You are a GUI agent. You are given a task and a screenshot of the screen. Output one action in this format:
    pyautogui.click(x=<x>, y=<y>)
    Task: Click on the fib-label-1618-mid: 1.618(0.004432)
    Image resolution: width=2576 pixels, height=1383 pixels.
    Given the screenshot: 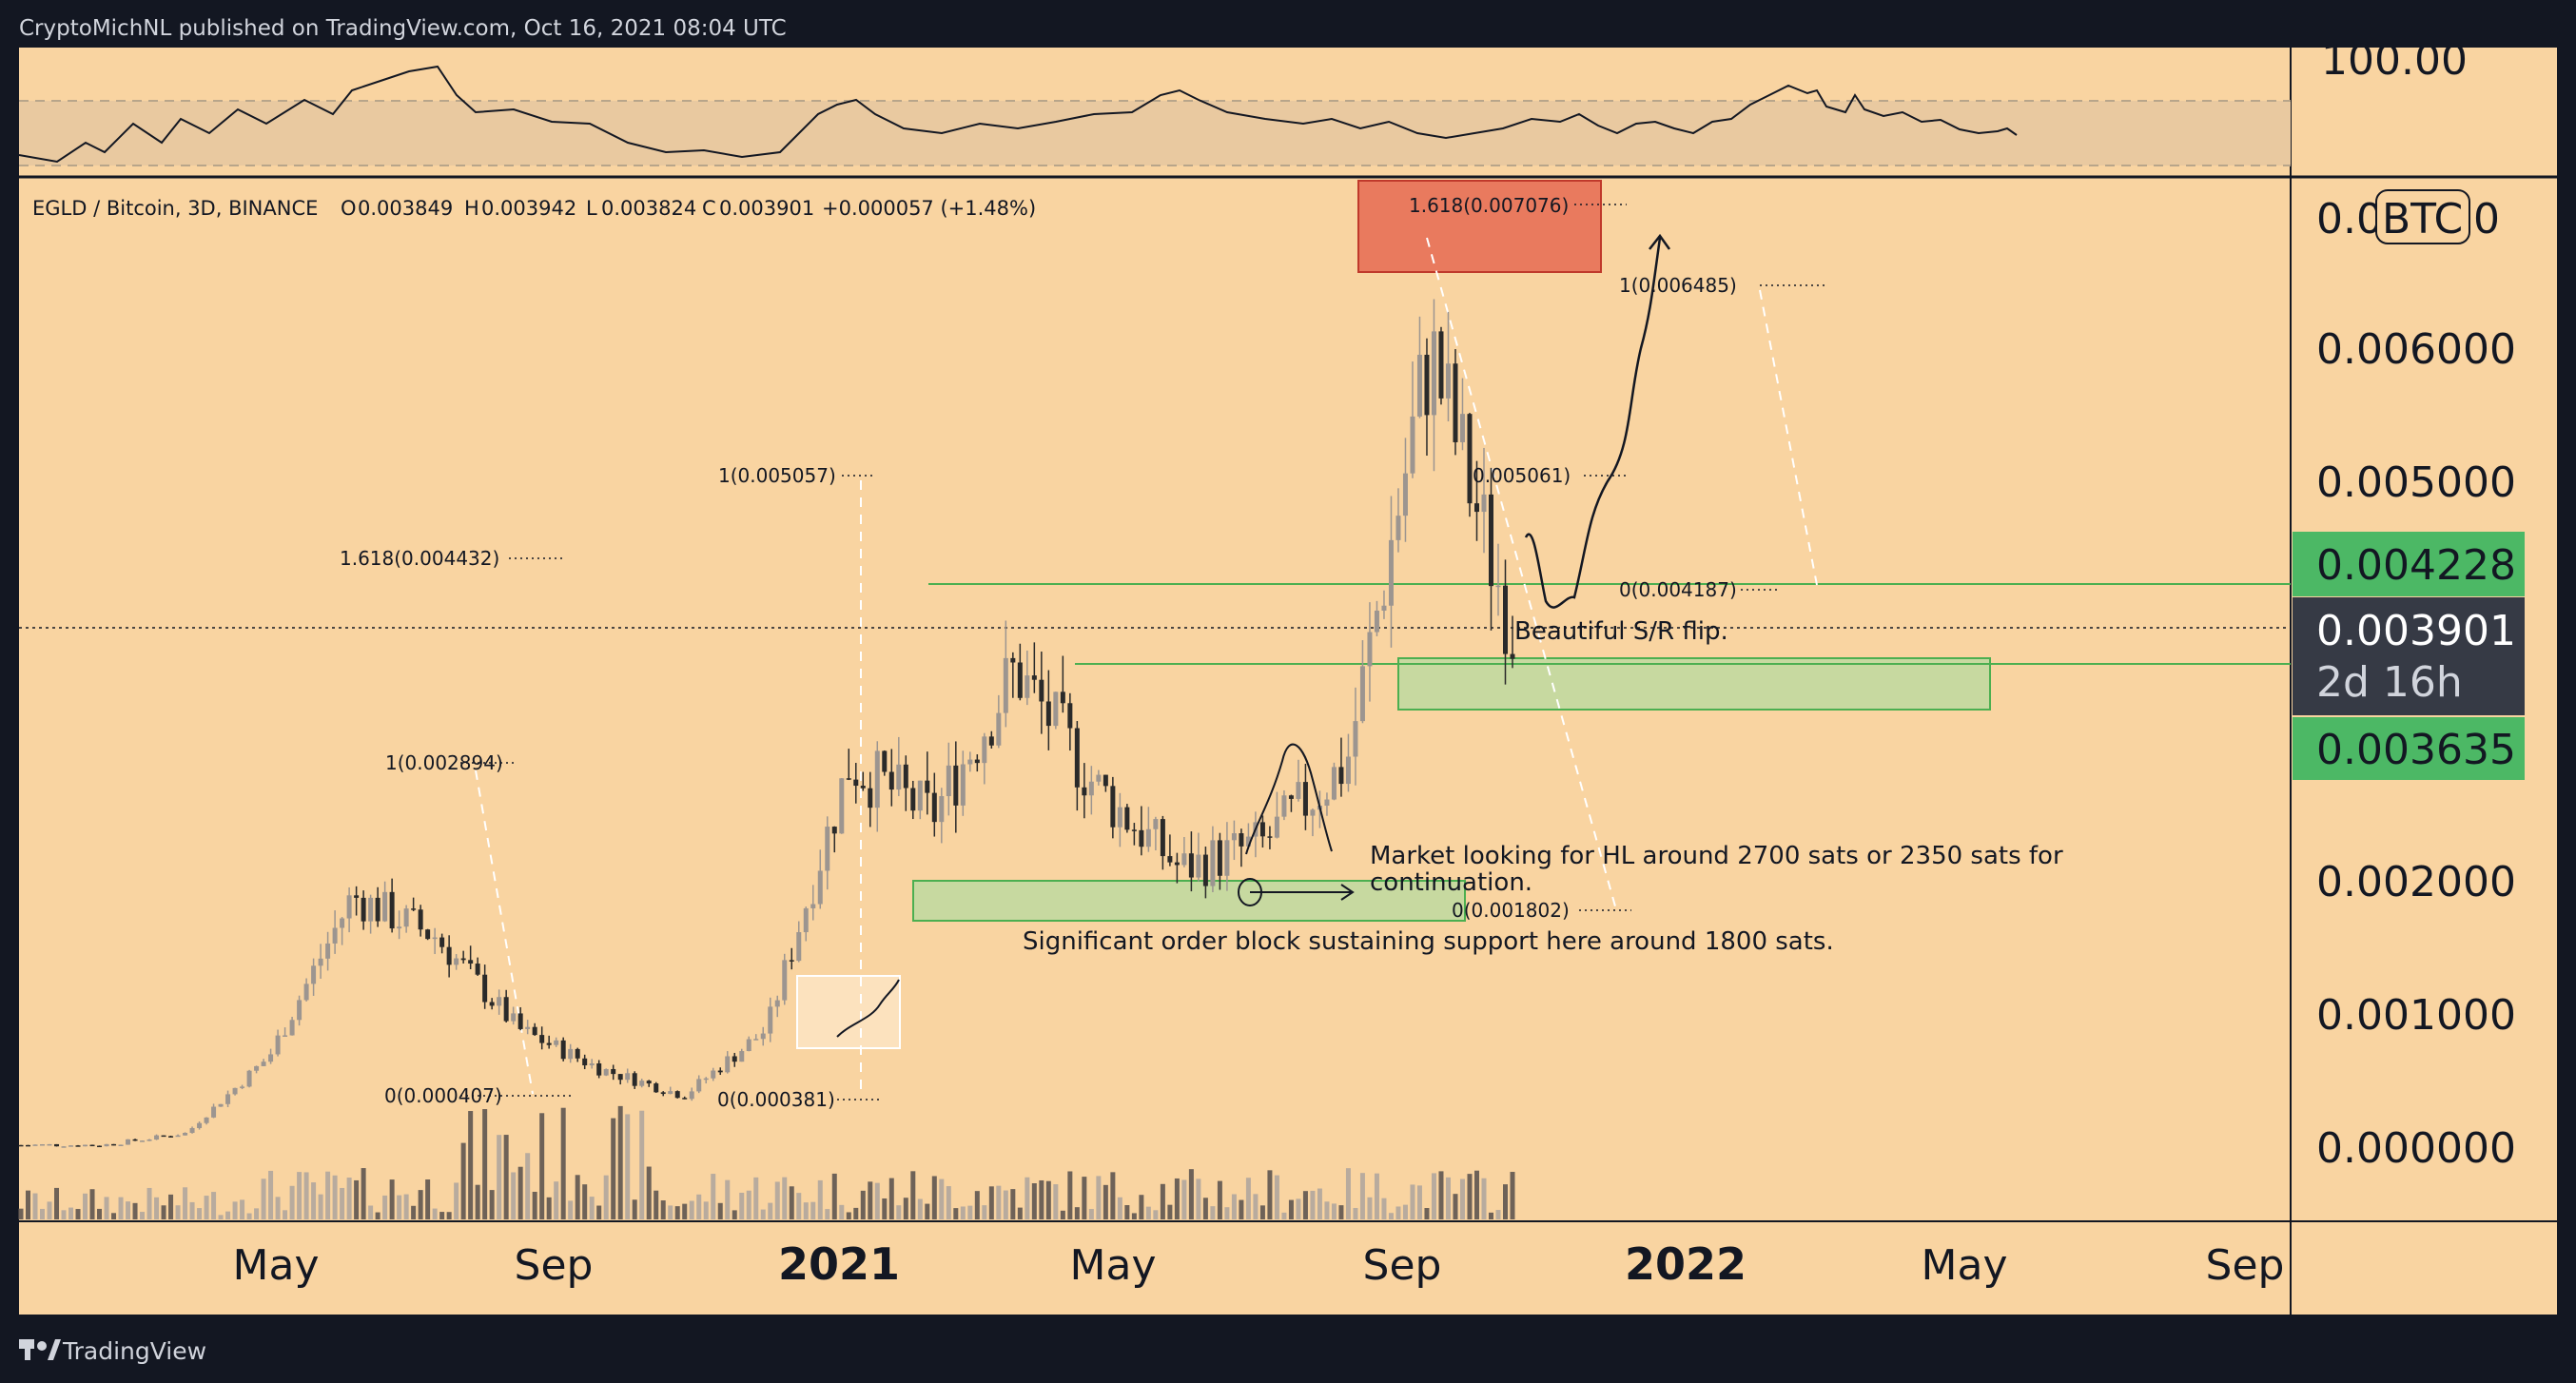 What is the action you would take?
    pyautogui.click(x=420, y=559)
    